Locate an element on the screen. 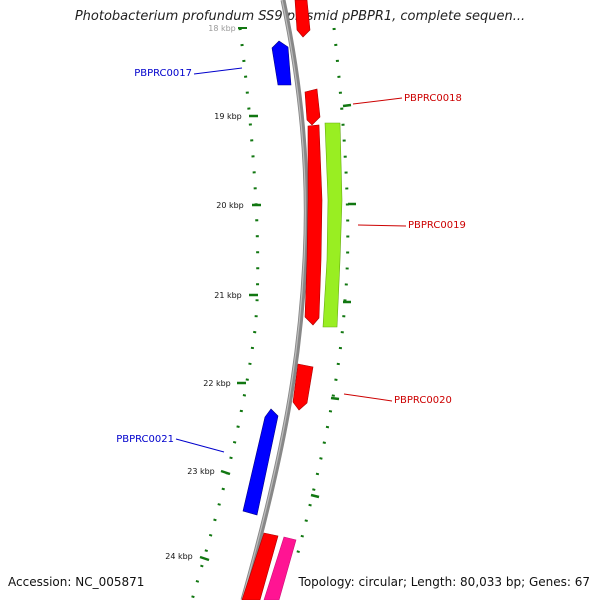 This screenshot has width=600, height=600. leader-line-pbprc0021 is located at coordinates (200, 445).